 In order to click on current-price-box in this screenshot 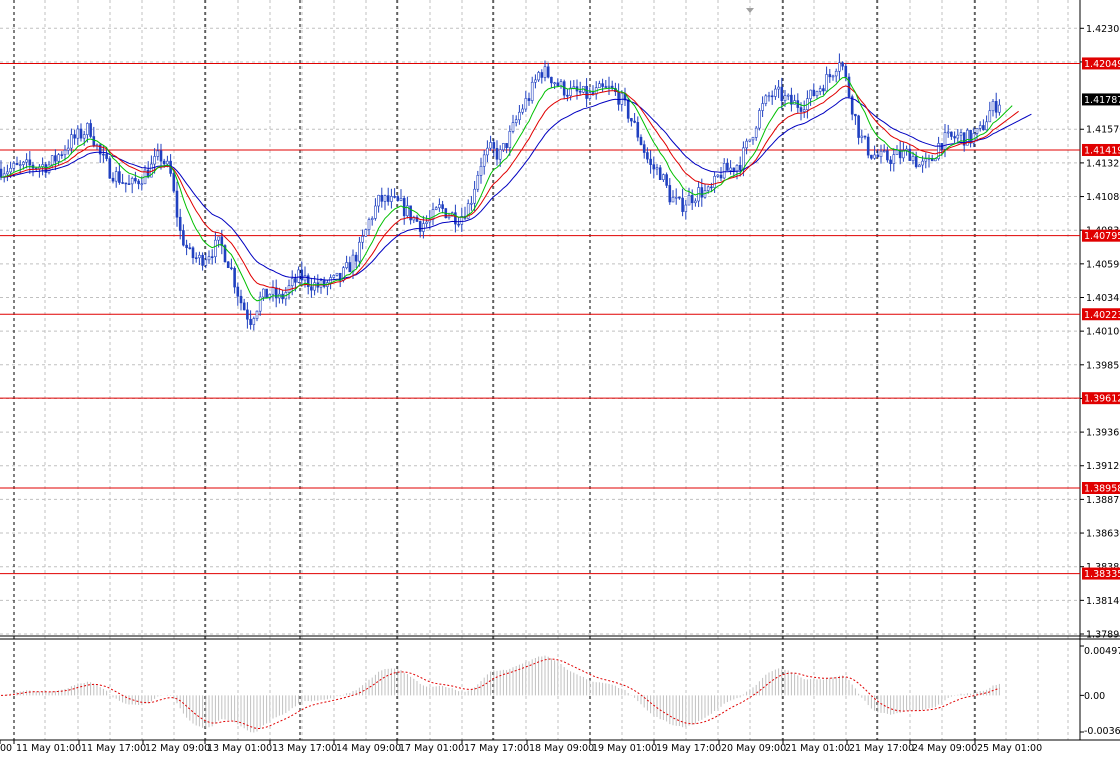, I will do `click(1101, 99)`.